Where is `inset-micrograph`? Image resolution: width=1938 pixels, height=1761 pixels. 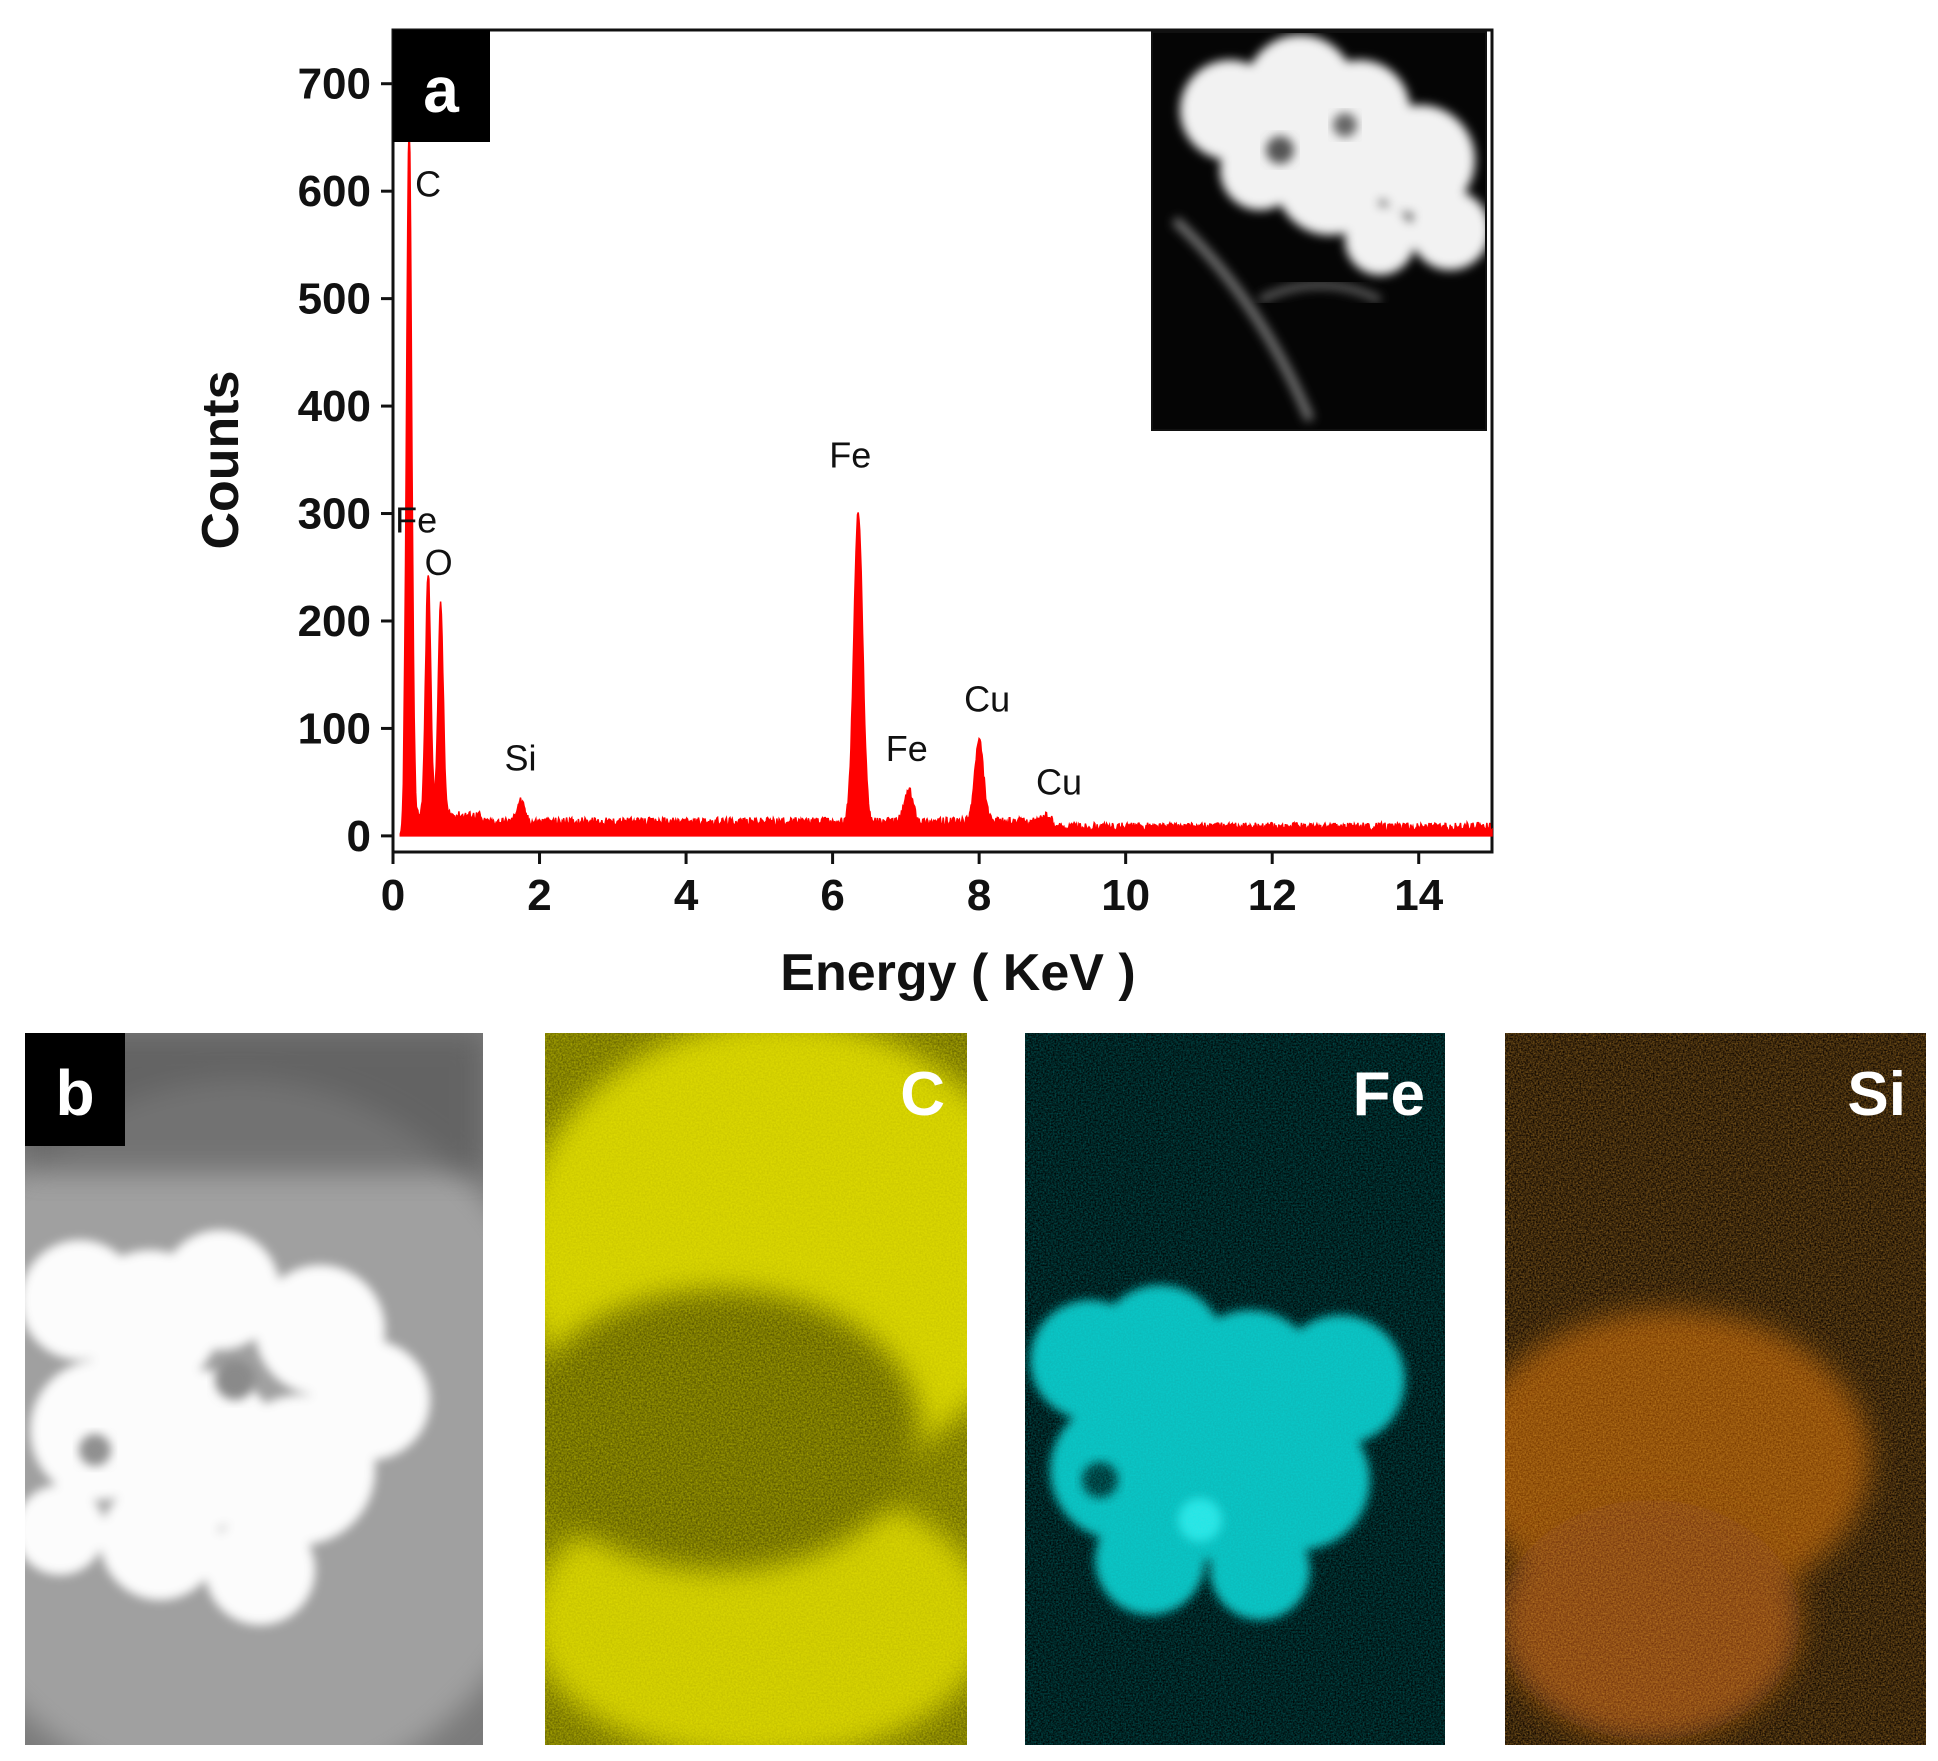 inset-micrograph is located at coordinates (1319, 231).